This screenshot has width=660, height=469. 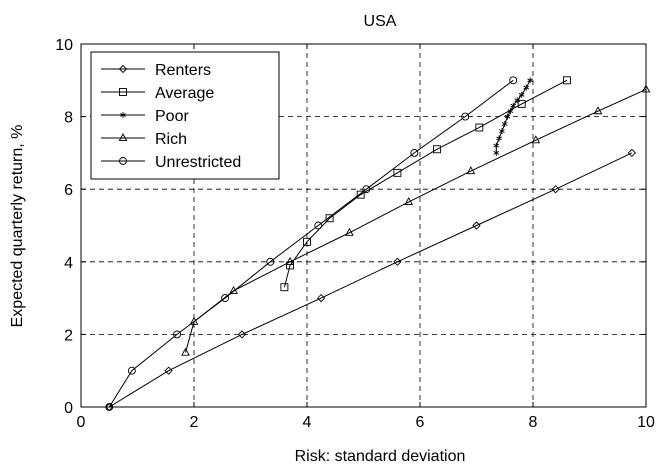 I want to click on x-tick-label: 4, so click(x=307, y=422).